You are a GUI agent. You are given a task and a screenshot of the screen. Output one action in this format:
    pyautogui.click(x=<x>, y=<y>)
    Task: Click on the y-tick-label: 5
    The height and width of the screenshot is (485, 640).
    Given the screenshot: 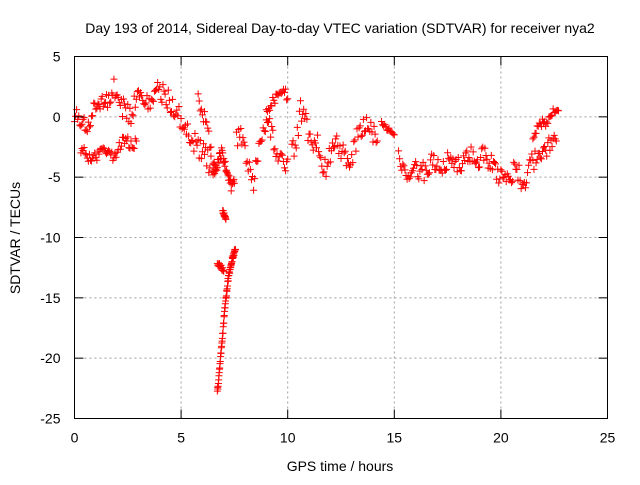 What is the action you would take?
    pyautogui.click(x=57, y=57)
    